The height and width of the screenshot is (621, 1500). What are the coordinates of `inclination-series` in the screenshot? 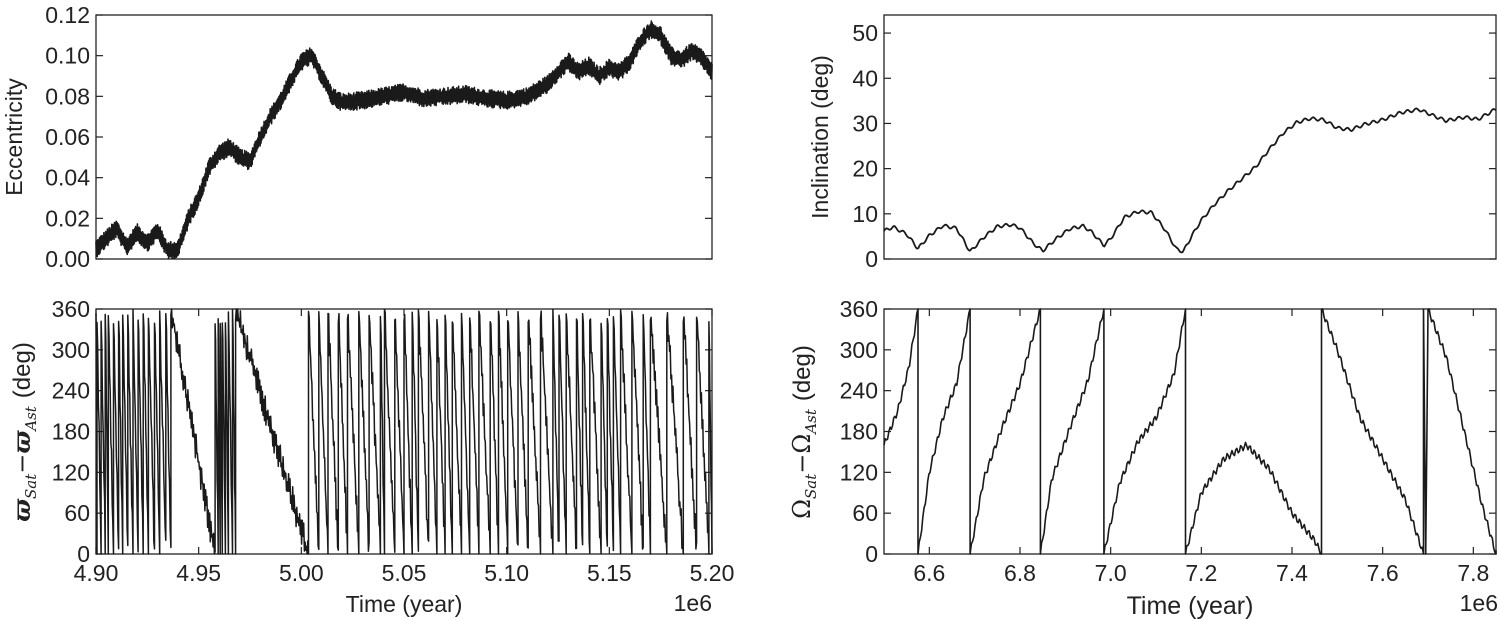 It's located at (1190, 180).